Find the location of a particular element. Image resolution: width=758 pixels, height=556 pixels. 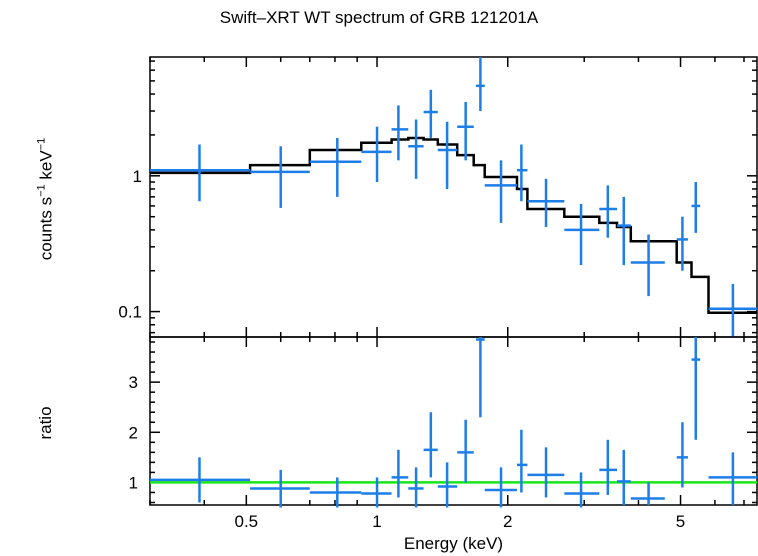

y-axis-label-unit: keV is located at coordinates (46, 167).